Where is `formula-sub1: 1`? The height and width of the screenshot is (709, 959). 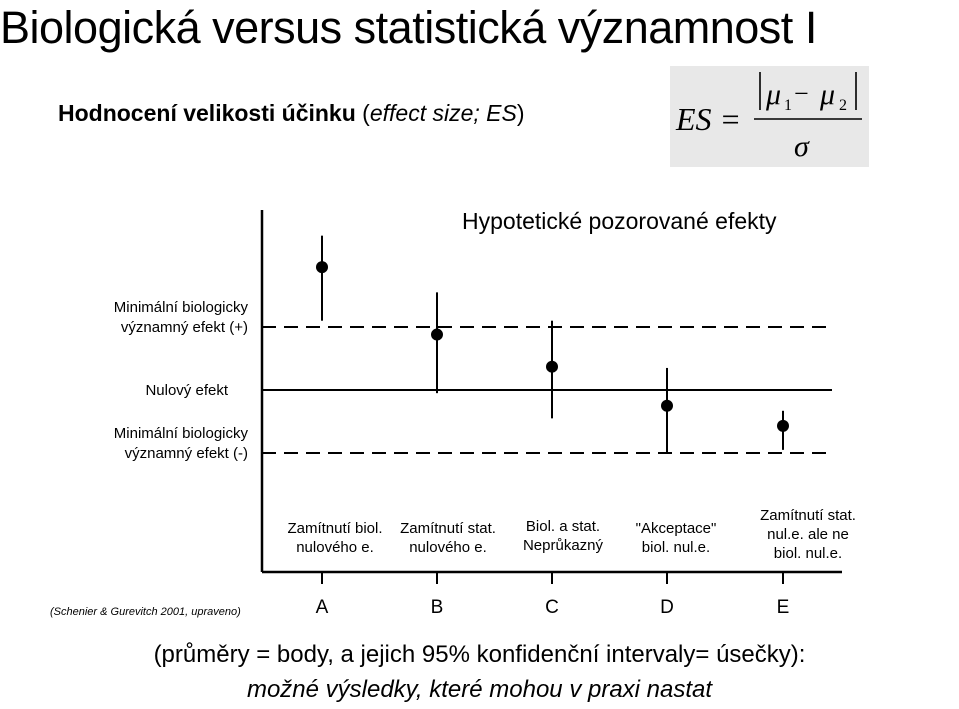 formula-sub1: 1 is located at coordinates (788, 105).